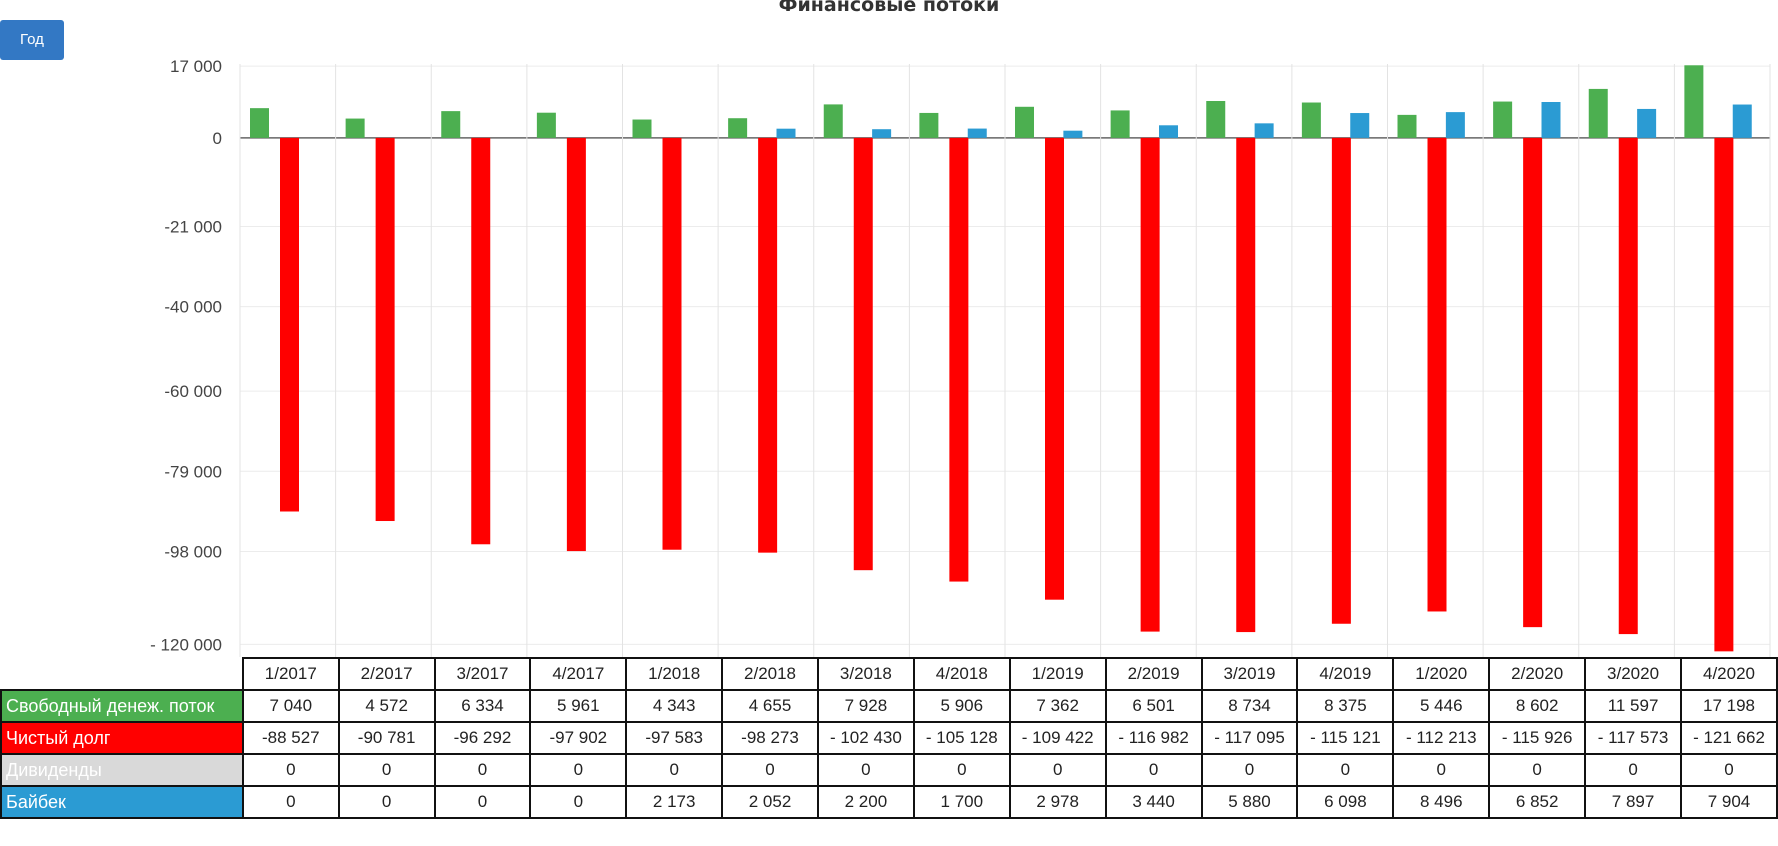 Image resolution: width=1778 pixels, height=846 pixels. What do you see at coordinates (193, 551) in the screenshot?
I see `y-tick-label: -98 000` at bounding box center [193, 551].